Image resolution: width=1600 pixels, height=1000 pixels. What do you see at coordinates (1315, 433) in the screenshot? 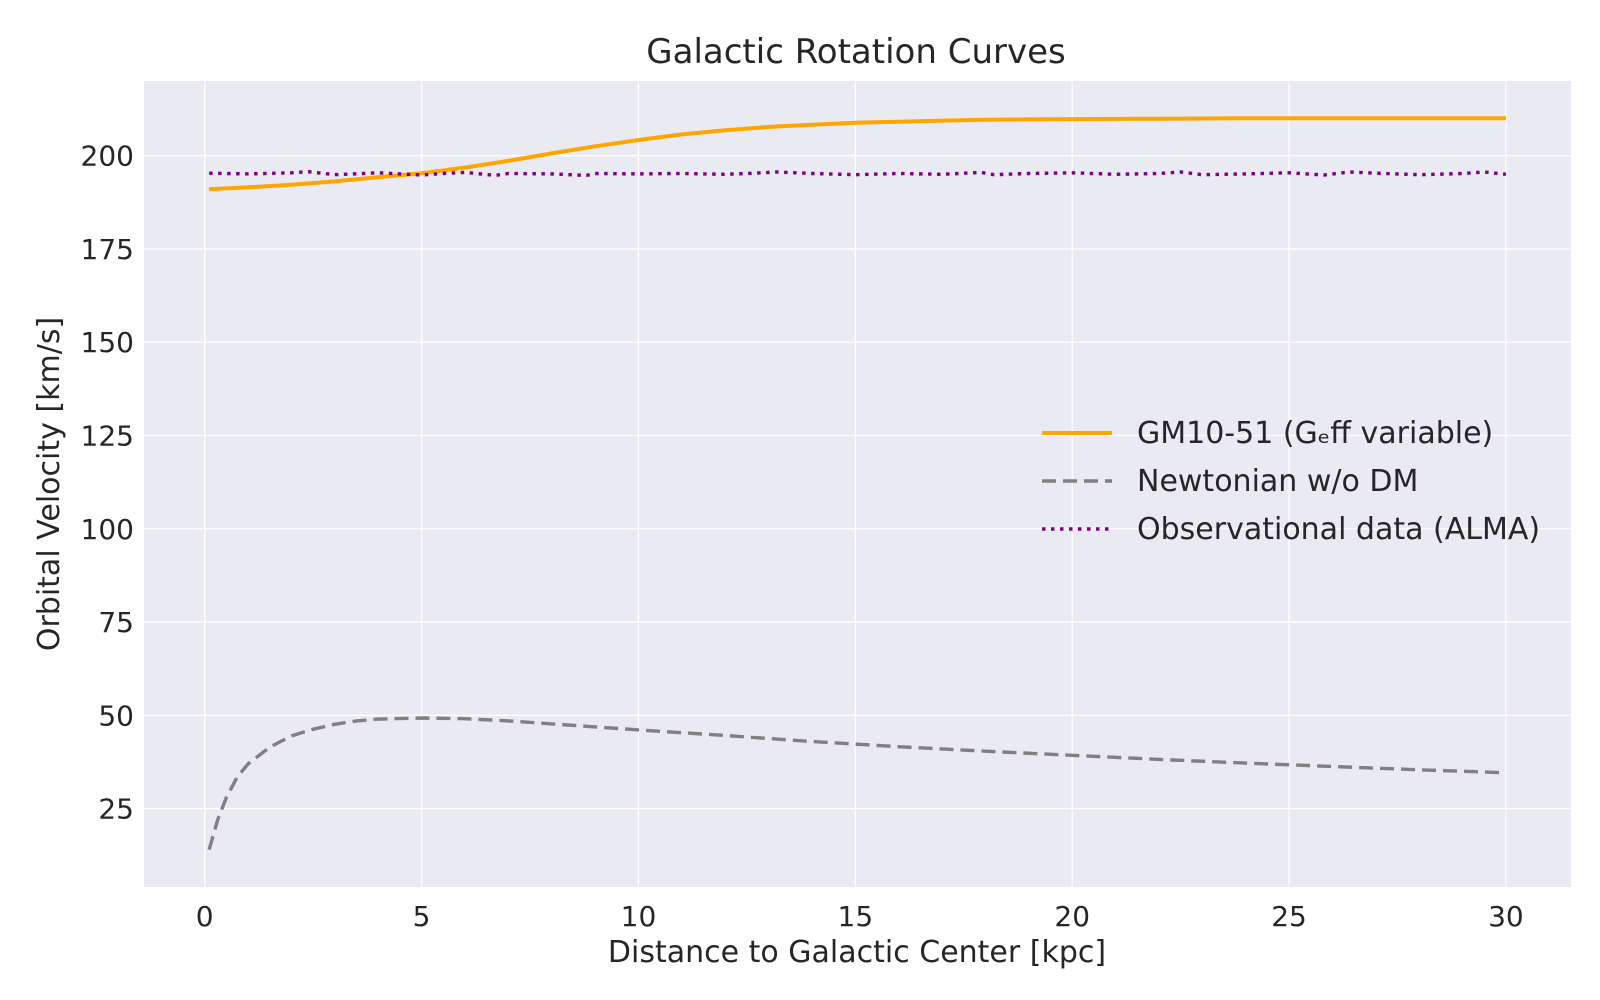
I see `legend-label-1: GM10-51 (Gₑff variable)` at bounding box center [1315, 433].